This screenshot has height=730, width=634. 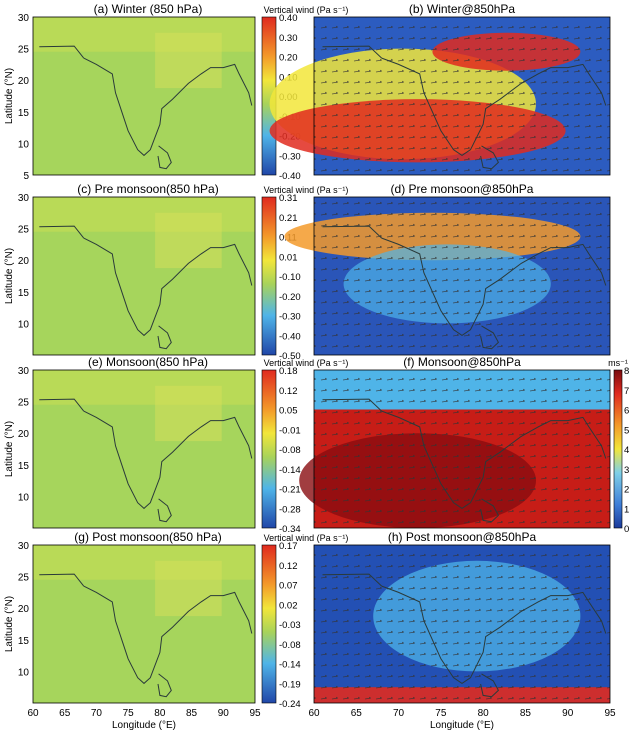 What do you see at coordinates (626, 430) in the screenshot?
I see `speed-colorbar-tick: 5` at bounding box center [626, 430].